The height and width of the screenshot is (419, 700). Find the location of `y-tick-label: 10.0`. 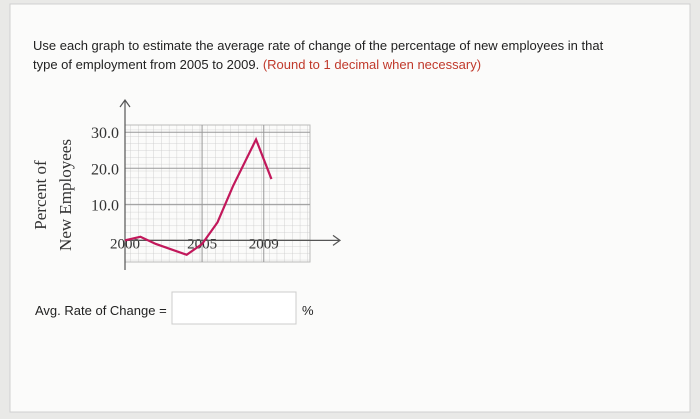

y-tick-label: 10.0 is located at coordinates (105, 205).